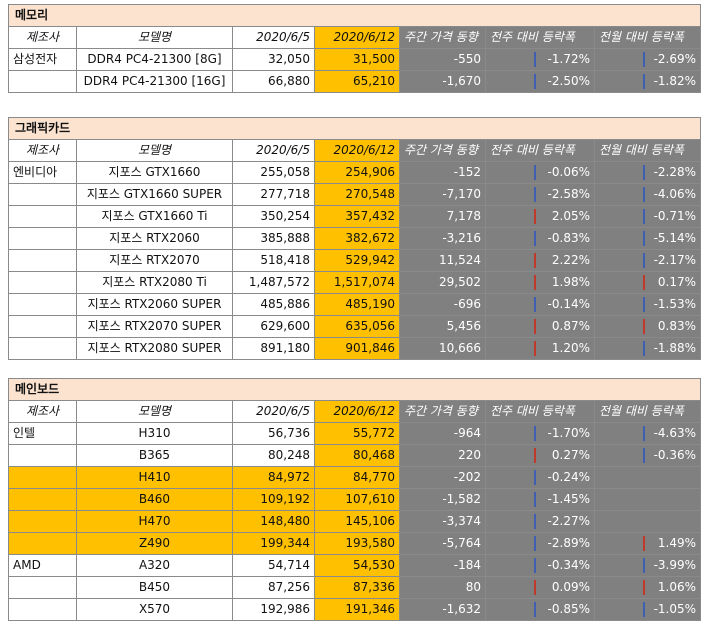 The image size is (704, 625). What do you see at coordinates (647, 543) in the screenshot?
I see `mom-pct-cell: 1.49%` at bounding box center [647, 543].